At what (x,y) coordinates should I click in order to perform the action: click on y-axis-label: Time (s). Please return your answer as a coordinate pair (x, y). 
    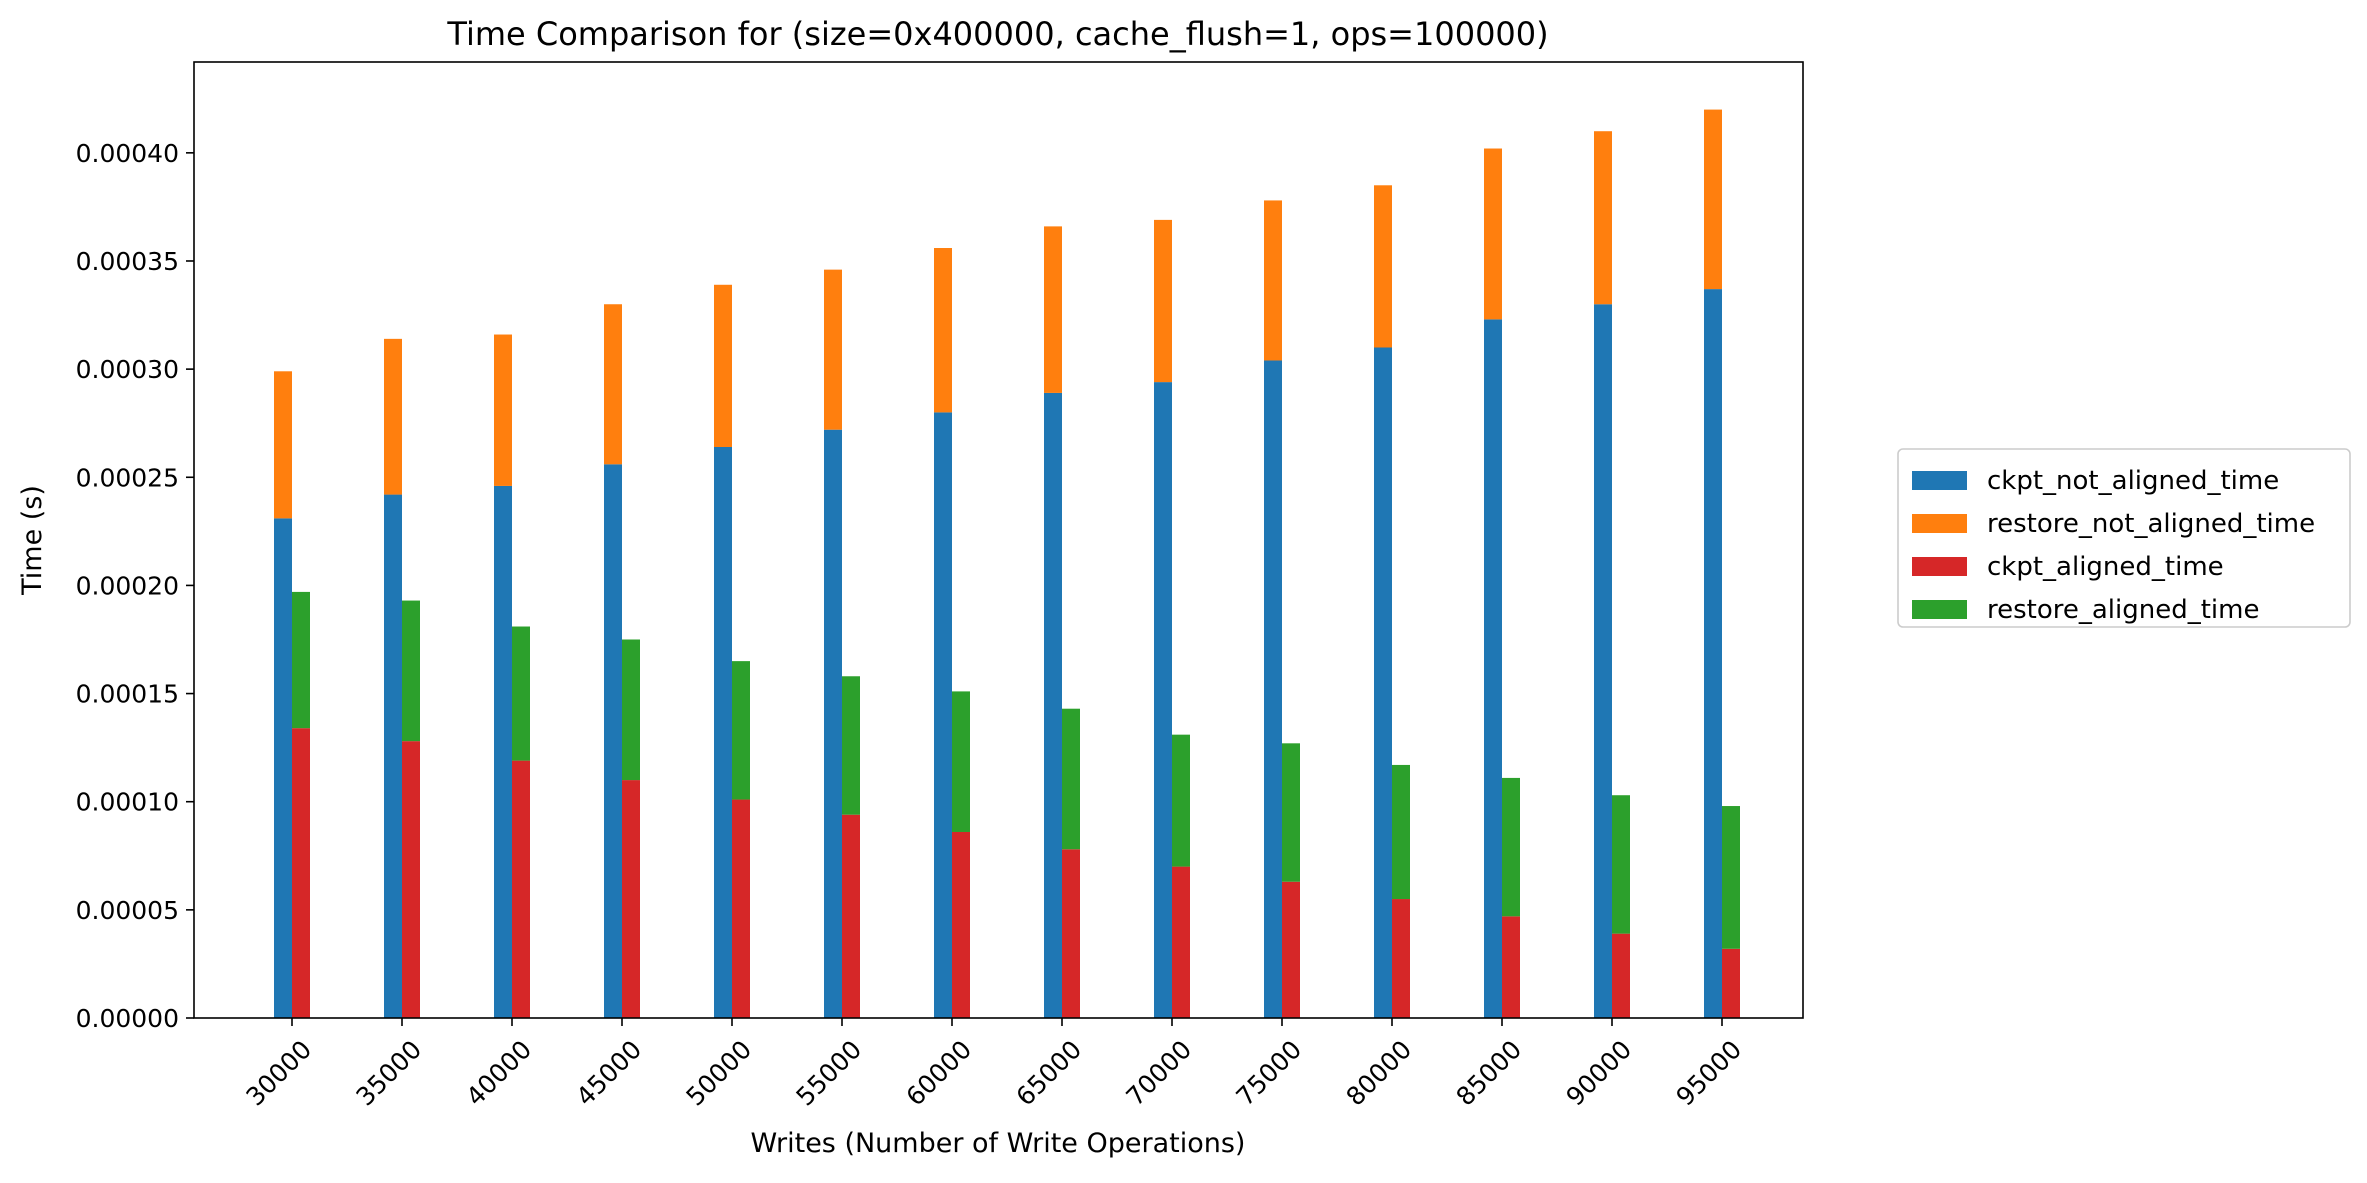
    Looking at the image, I should click on (32, 540).